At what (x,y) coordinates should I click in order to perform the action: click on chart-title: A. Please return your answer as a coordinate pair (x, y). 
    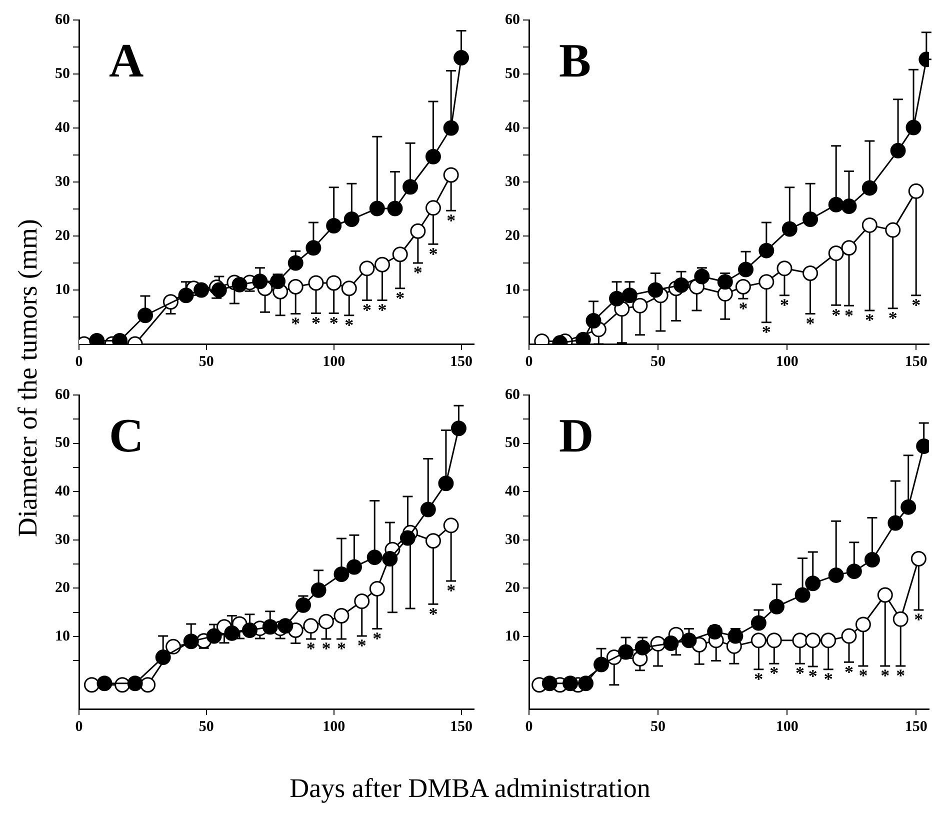
    Looking at the image, I should click on (126, 61).